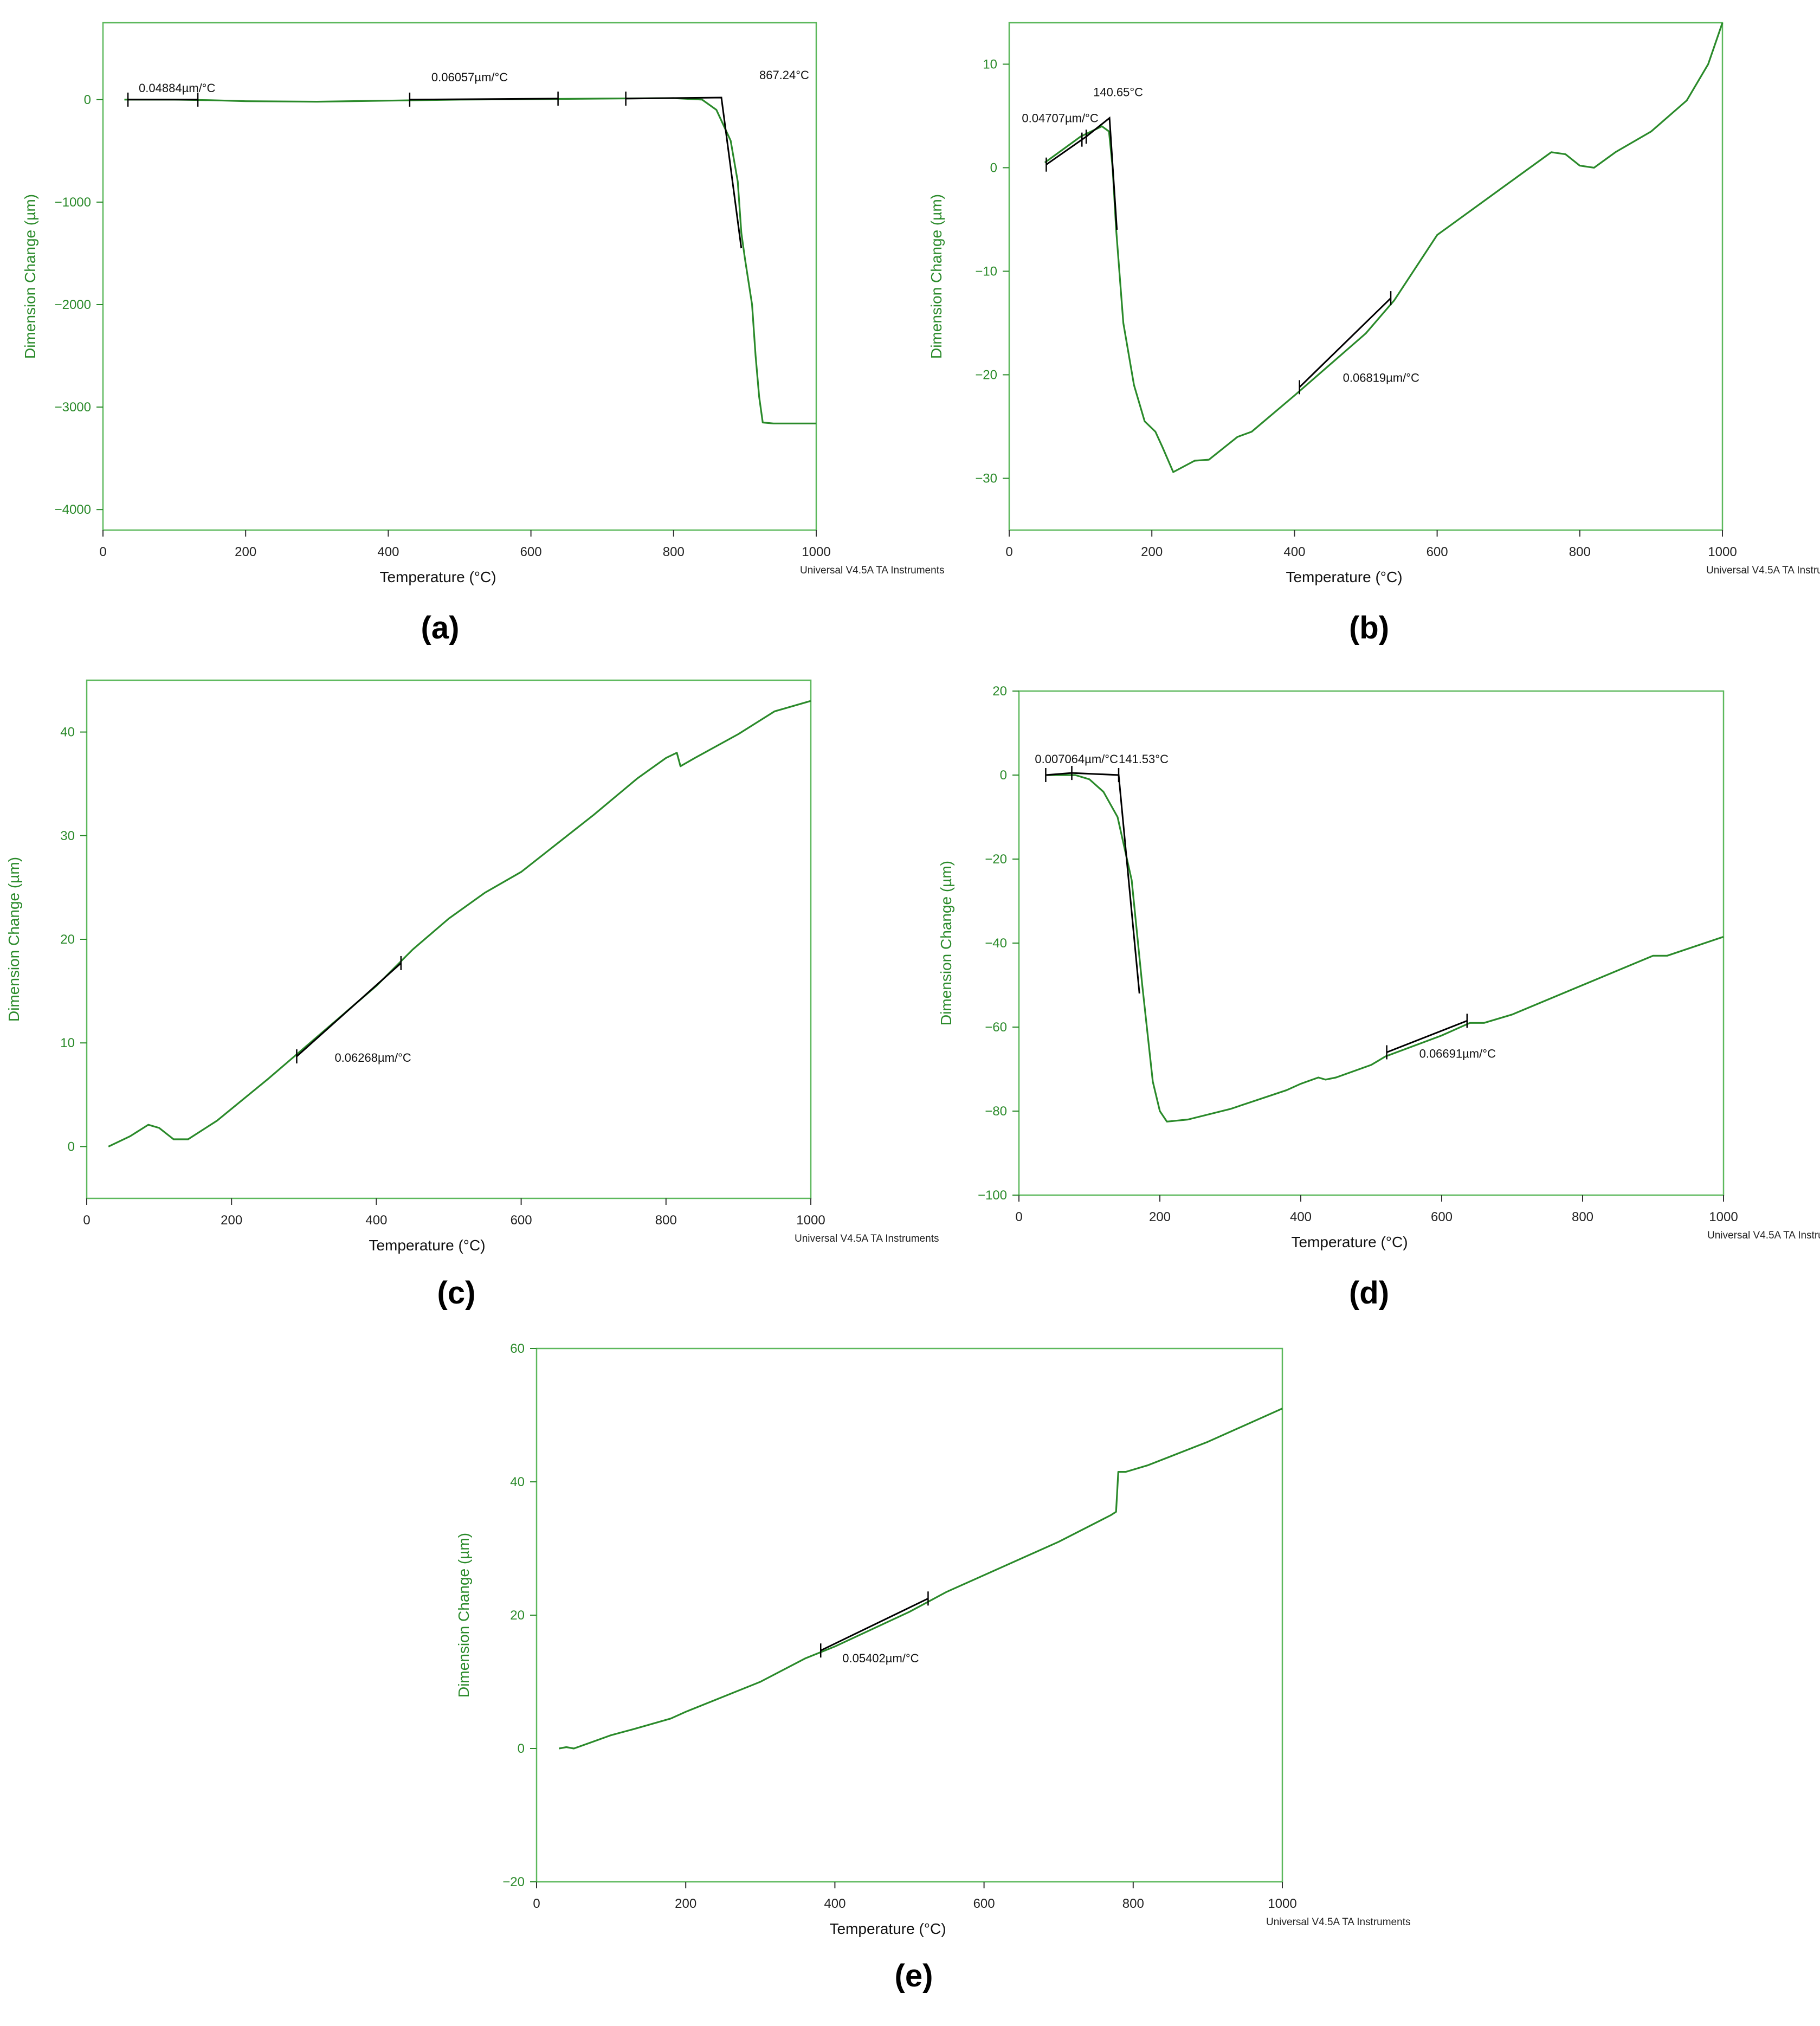  I want to click on y-tick-label: −1000, so click(73, 202).